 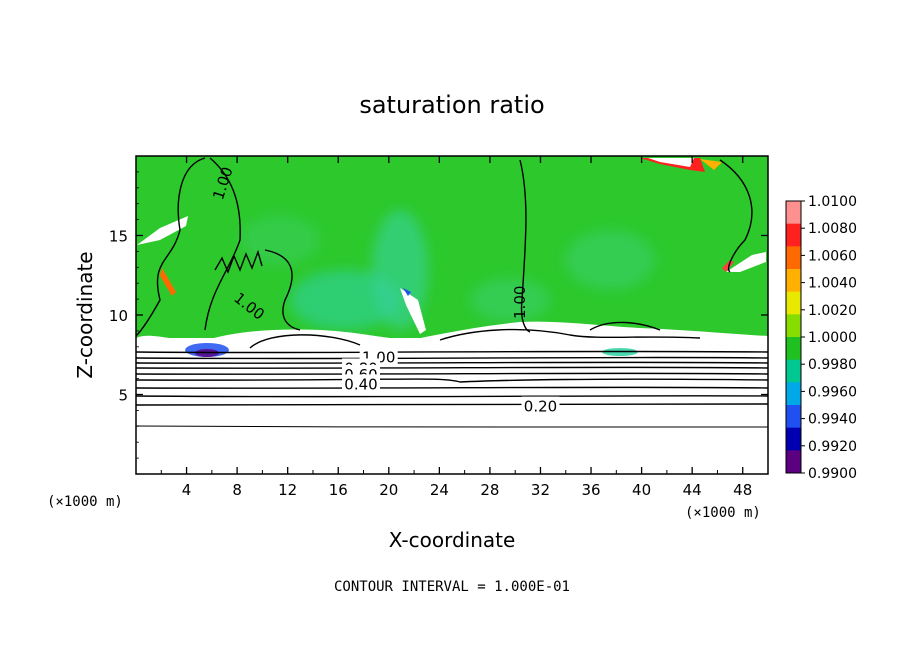 What do you see at coordinates (85, 314) in the screenshot?
I see `y-axis-label: Z-coordinate` at bounding box center [85, 314].